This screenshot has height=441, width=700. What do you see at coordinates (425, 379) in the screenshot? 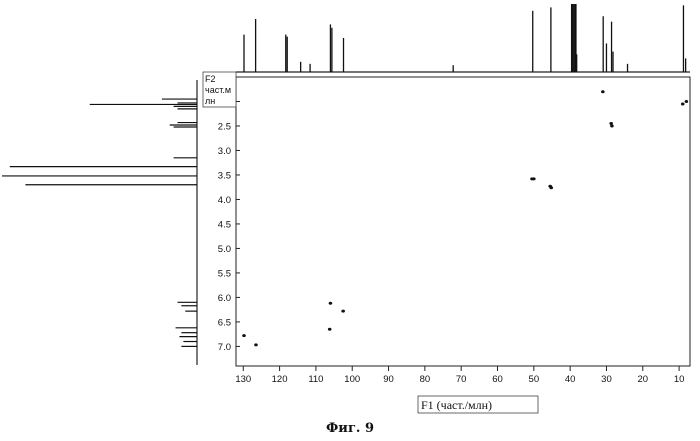
I see `x-tick-label-5: 80` at bounding box center [425, 379].